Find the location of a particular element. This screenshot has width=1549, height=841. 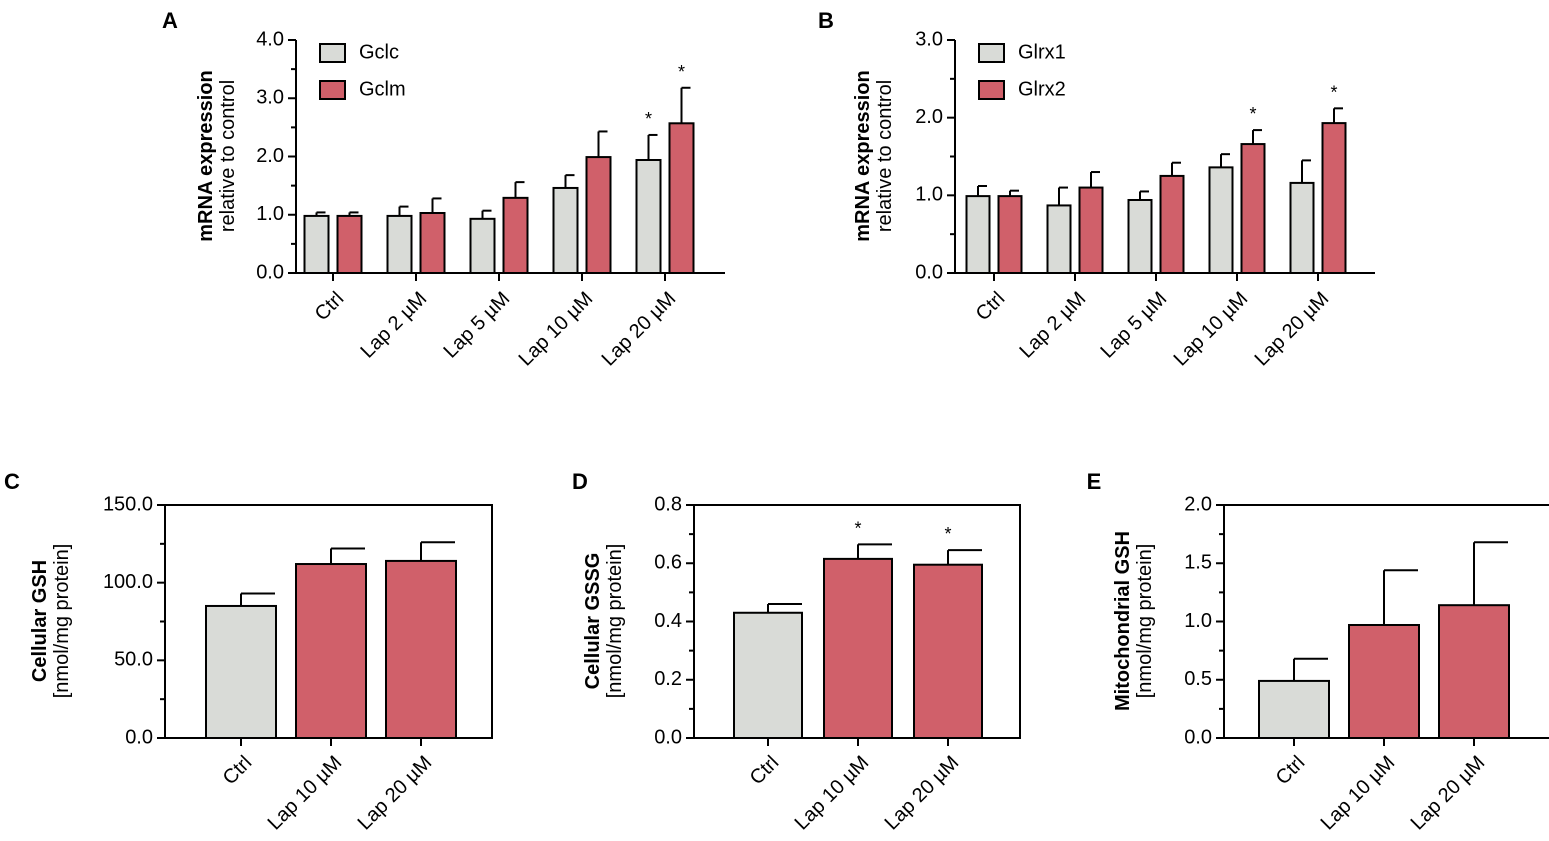

y-tick-label: 0.4 is located at coordinates (668, 621).